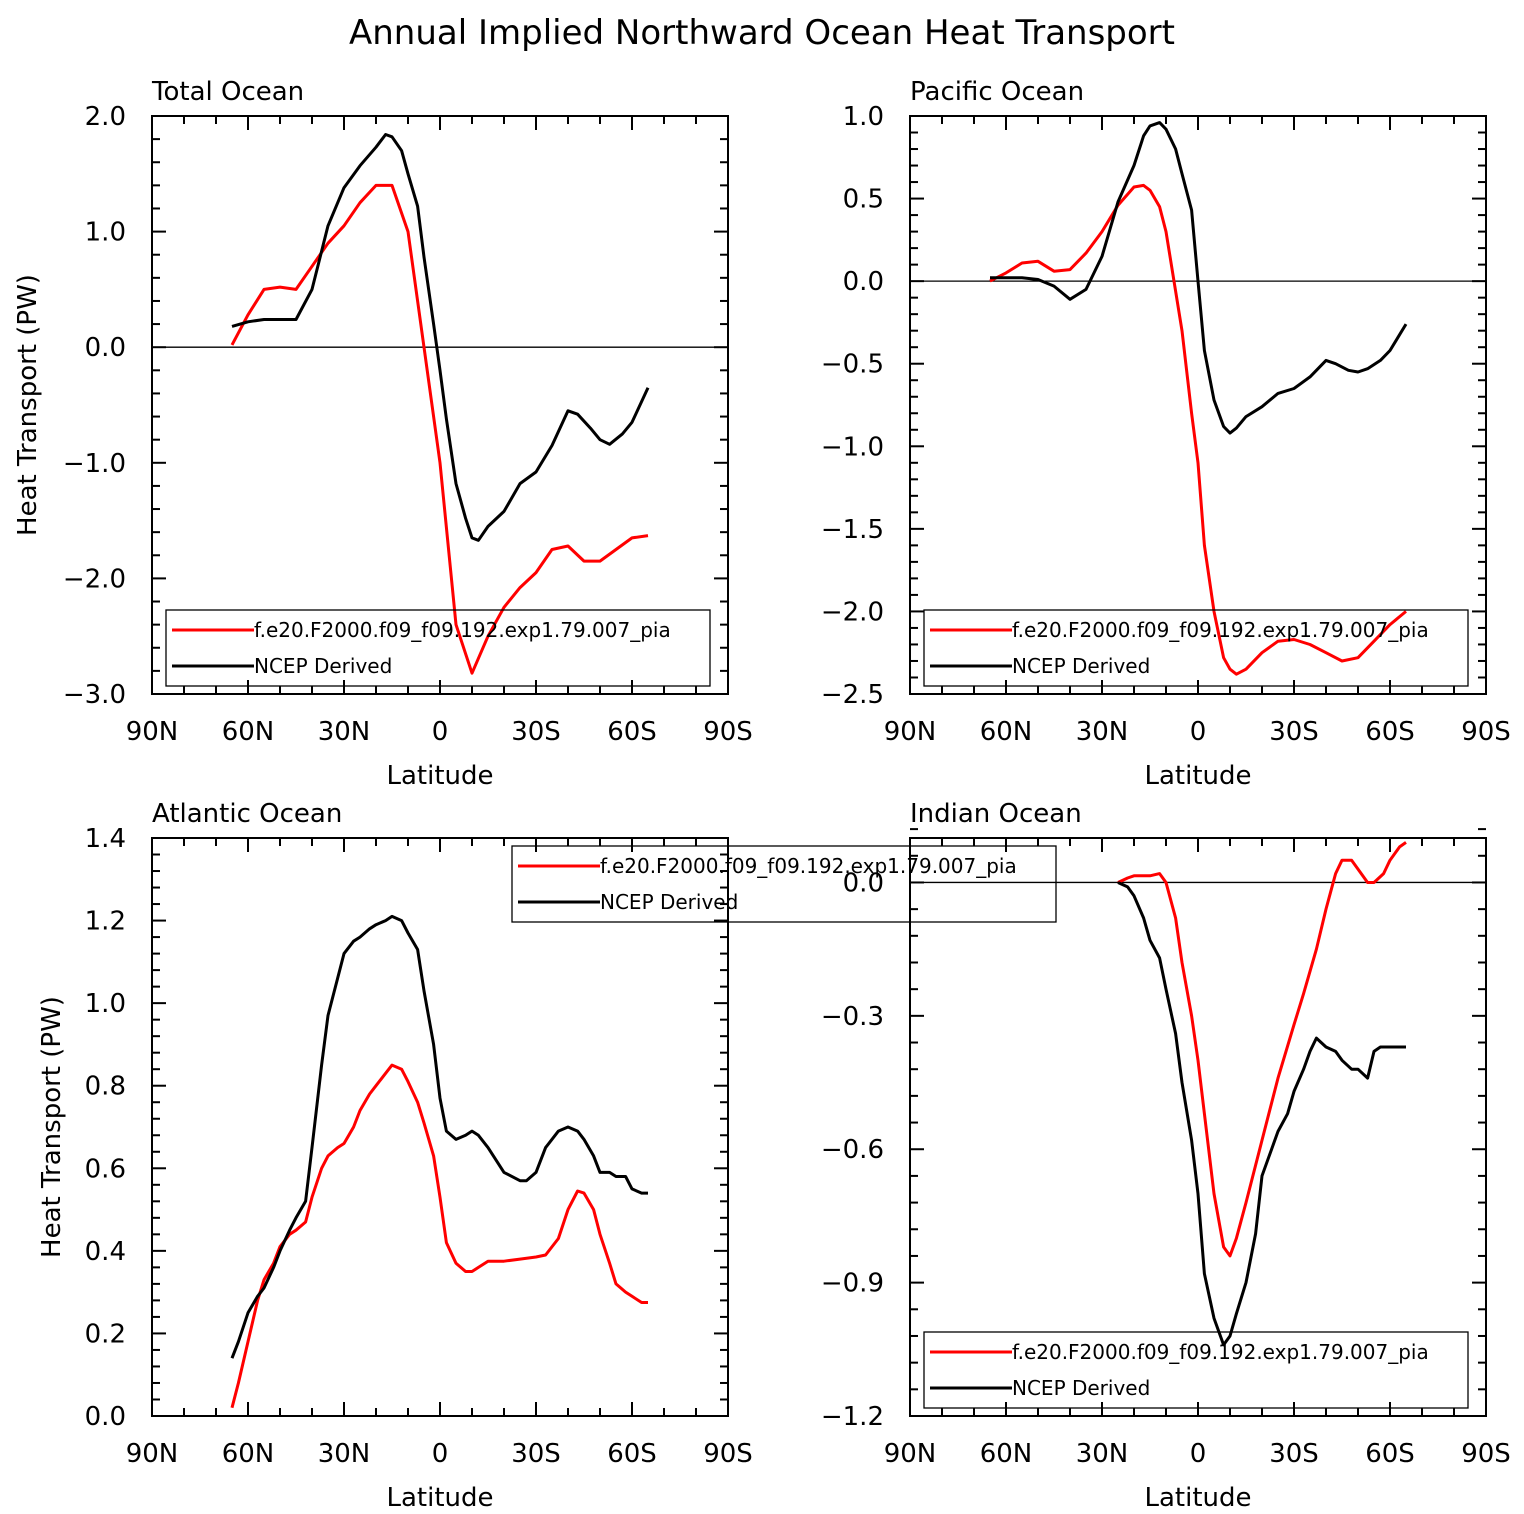  I want to click on atlantic-ocean-legend-box, so click(784, 884).